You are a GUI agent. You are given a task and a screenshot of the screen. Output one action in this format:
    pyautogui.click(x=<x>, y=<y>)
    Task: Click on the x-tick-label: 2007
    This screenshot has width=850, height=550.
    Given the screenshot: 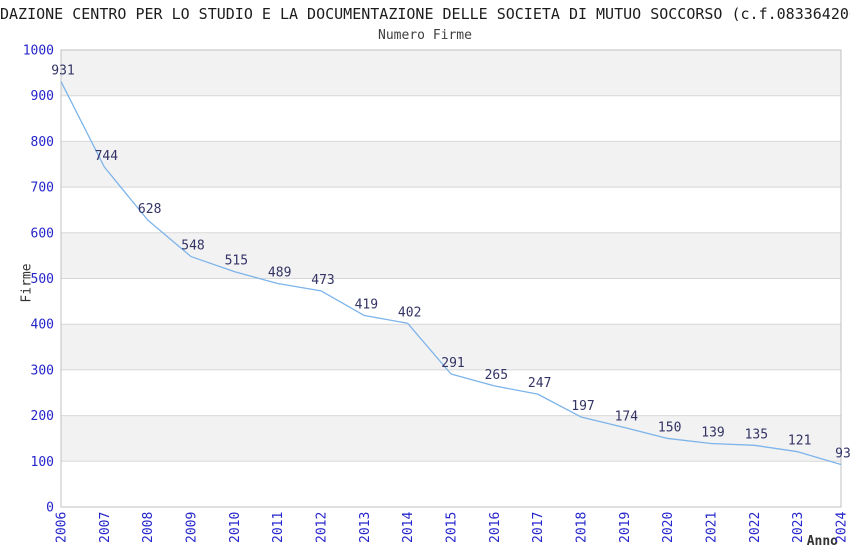 What is the action you would take?
    pyautogui.click(x=105, y=527)
    